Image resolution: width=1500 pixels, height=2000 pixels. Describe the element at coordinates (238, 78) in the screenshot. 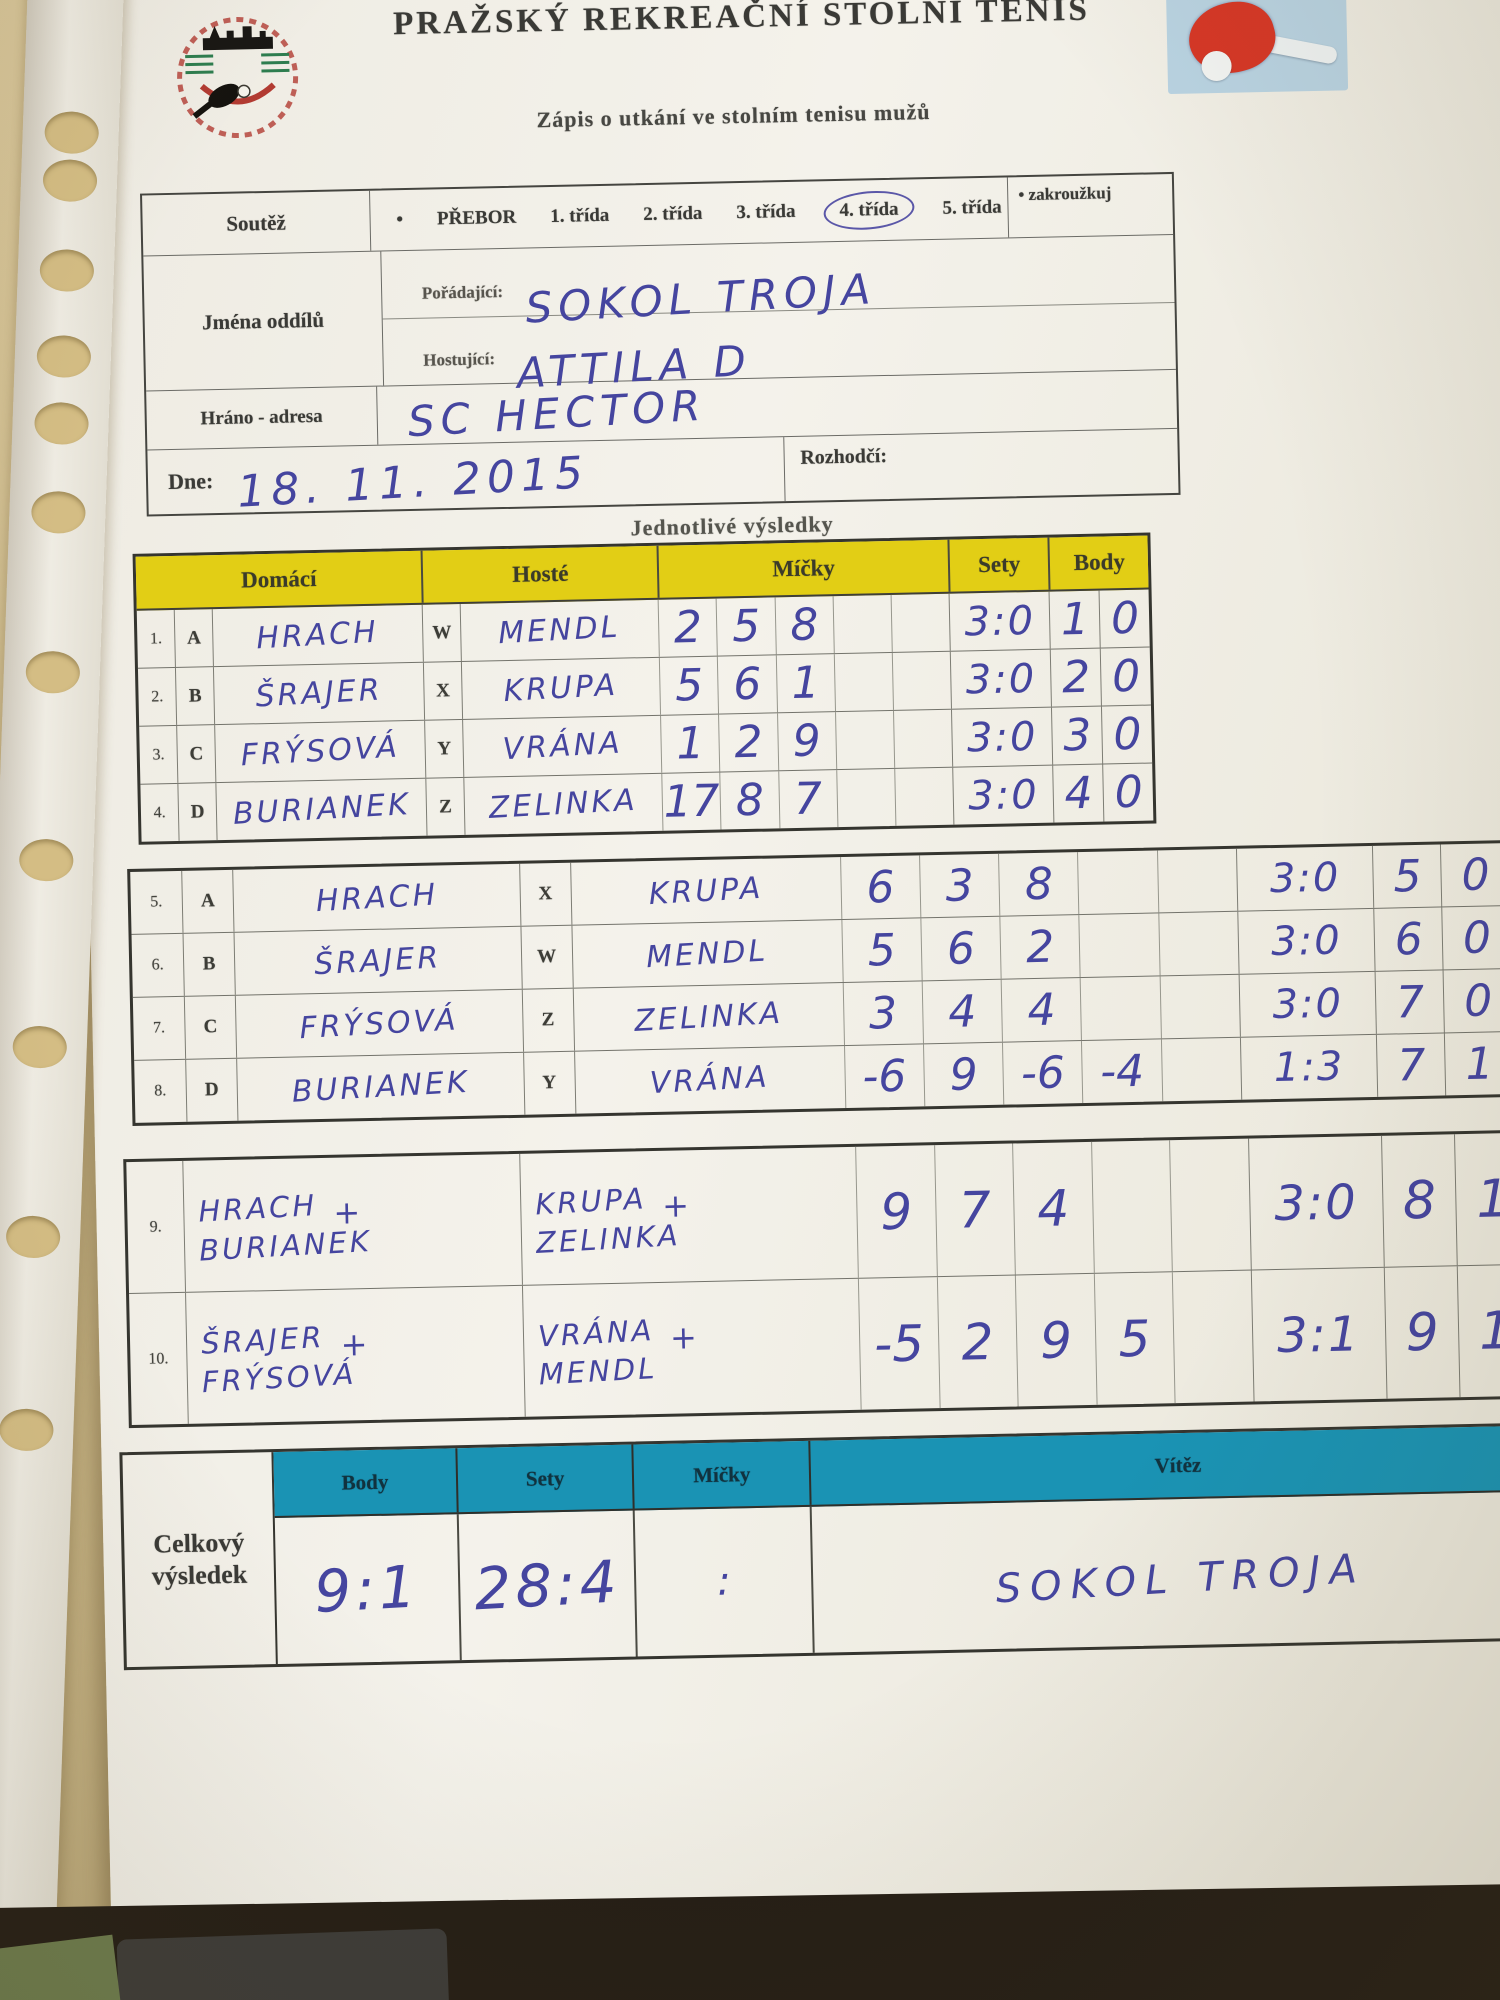

I see `club-logo` at that location.